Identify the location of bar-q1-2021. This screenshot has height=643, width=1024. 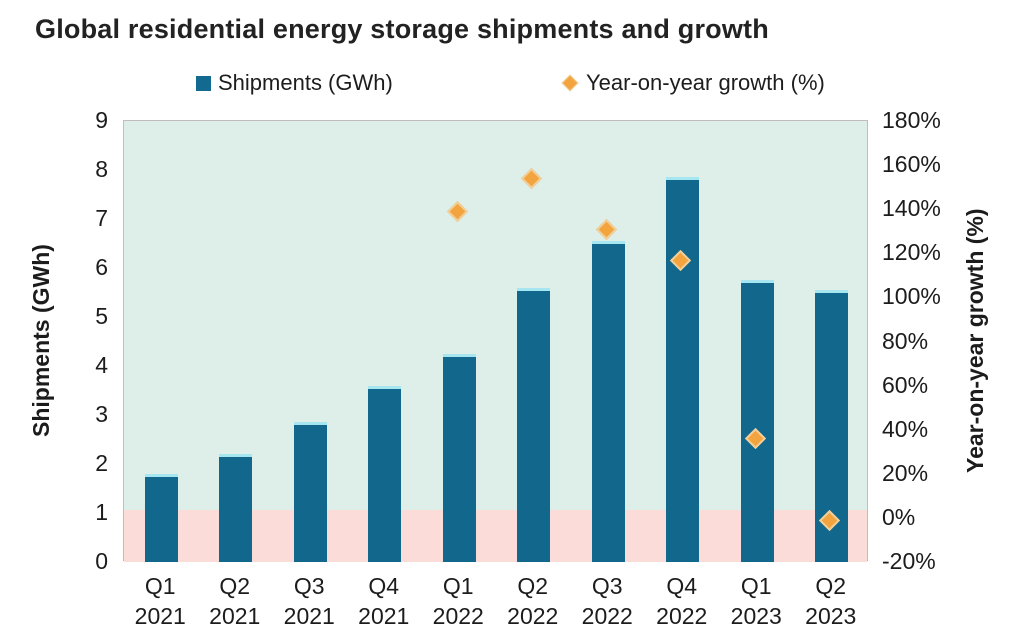
(161, 517).